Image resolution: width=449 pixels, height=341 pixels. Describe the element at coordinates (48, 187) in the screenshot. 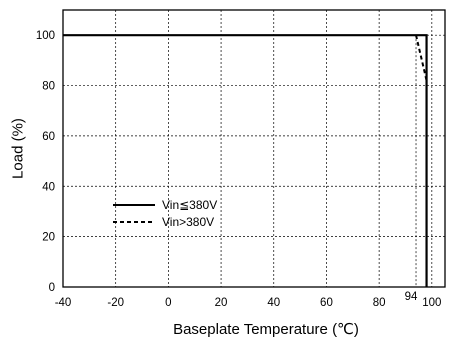

I see `y-tick-label: 40` at that location.